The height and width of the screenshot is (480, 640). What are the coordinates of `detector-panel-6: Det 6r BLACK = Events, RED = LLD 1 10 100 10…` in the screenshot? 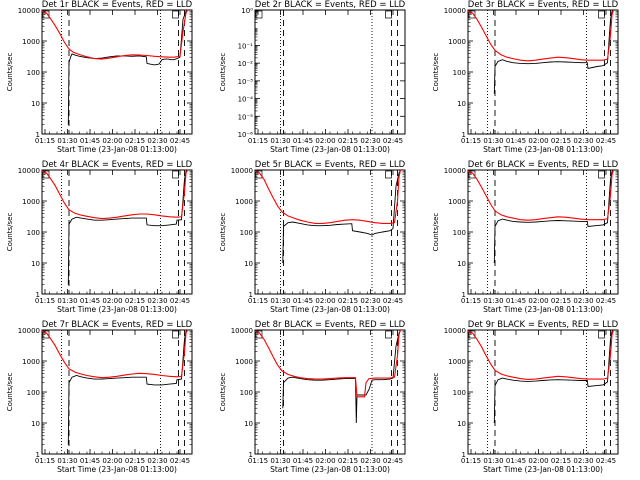 It's located at (525, 237).